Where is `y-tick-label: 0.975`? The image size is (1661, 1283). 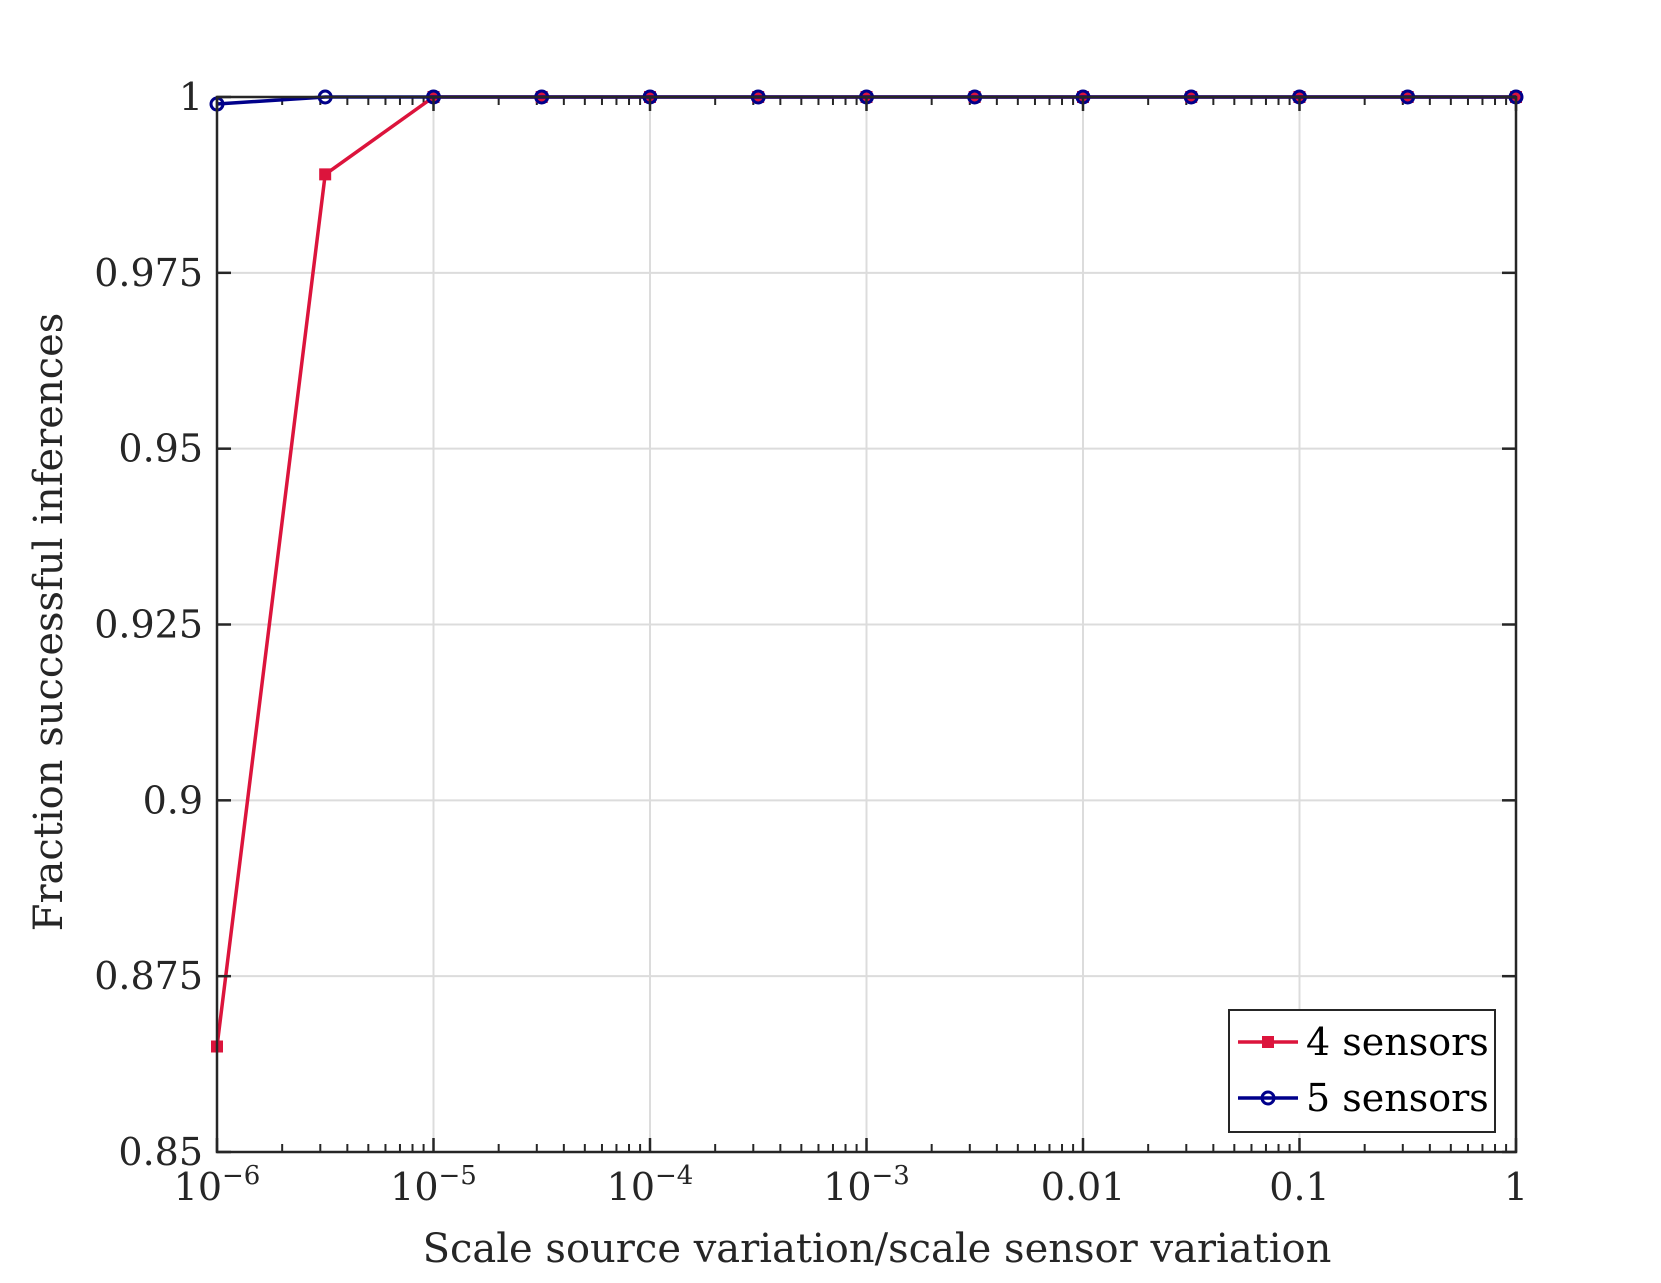 y-tick-label: 0.975 is located at coordinates (148, 273).